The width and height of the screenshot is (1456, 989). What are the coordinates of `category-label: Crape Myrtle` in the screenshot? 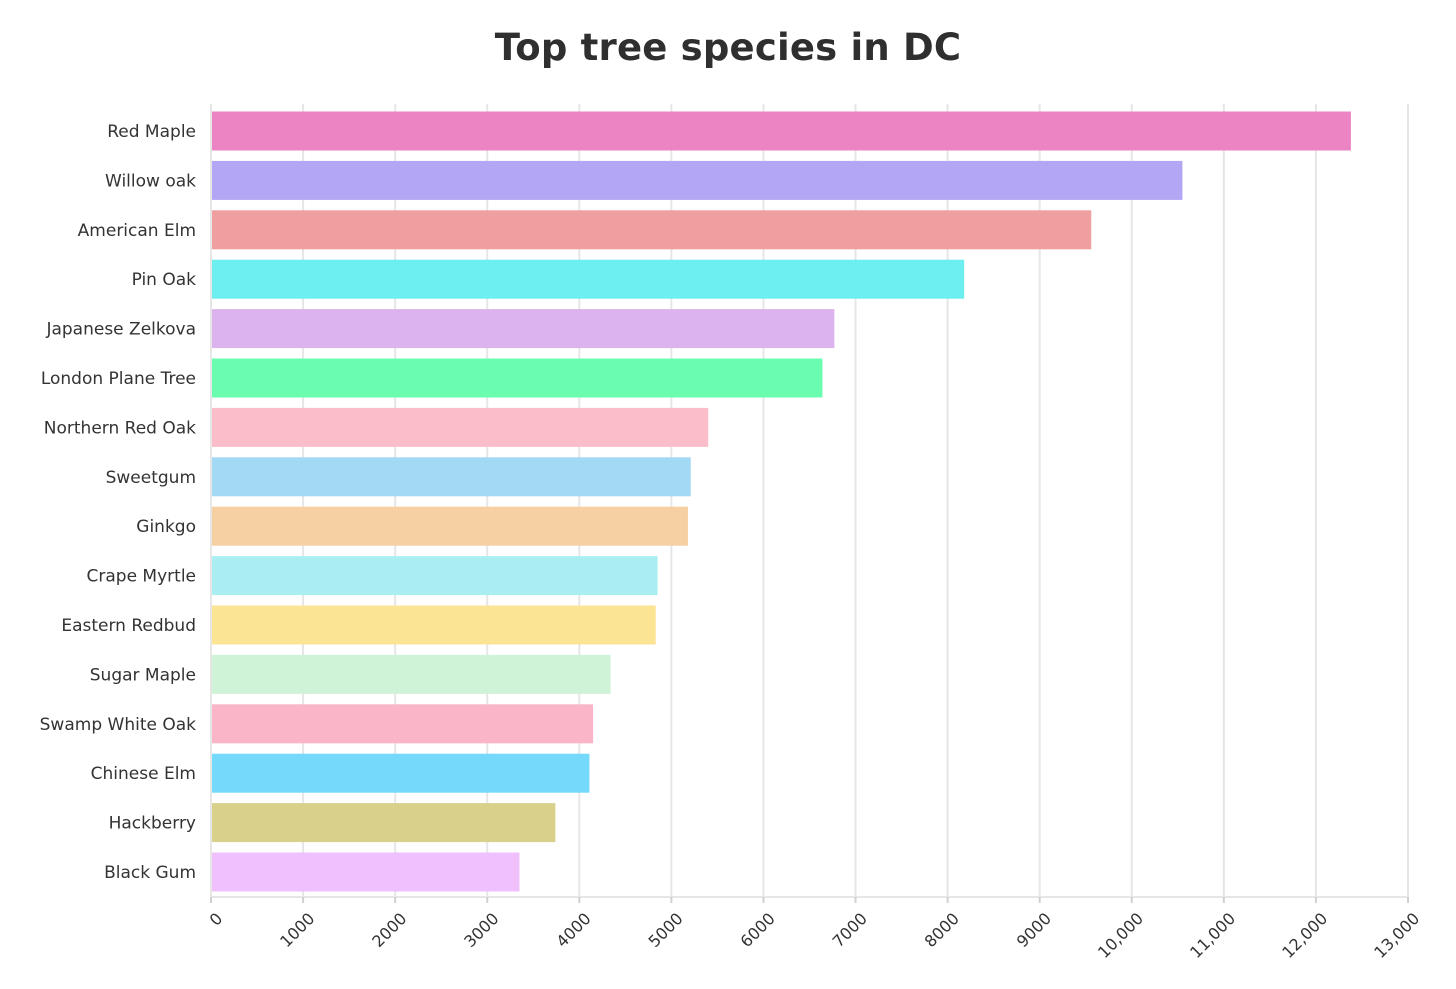 It's located at (142, 577).